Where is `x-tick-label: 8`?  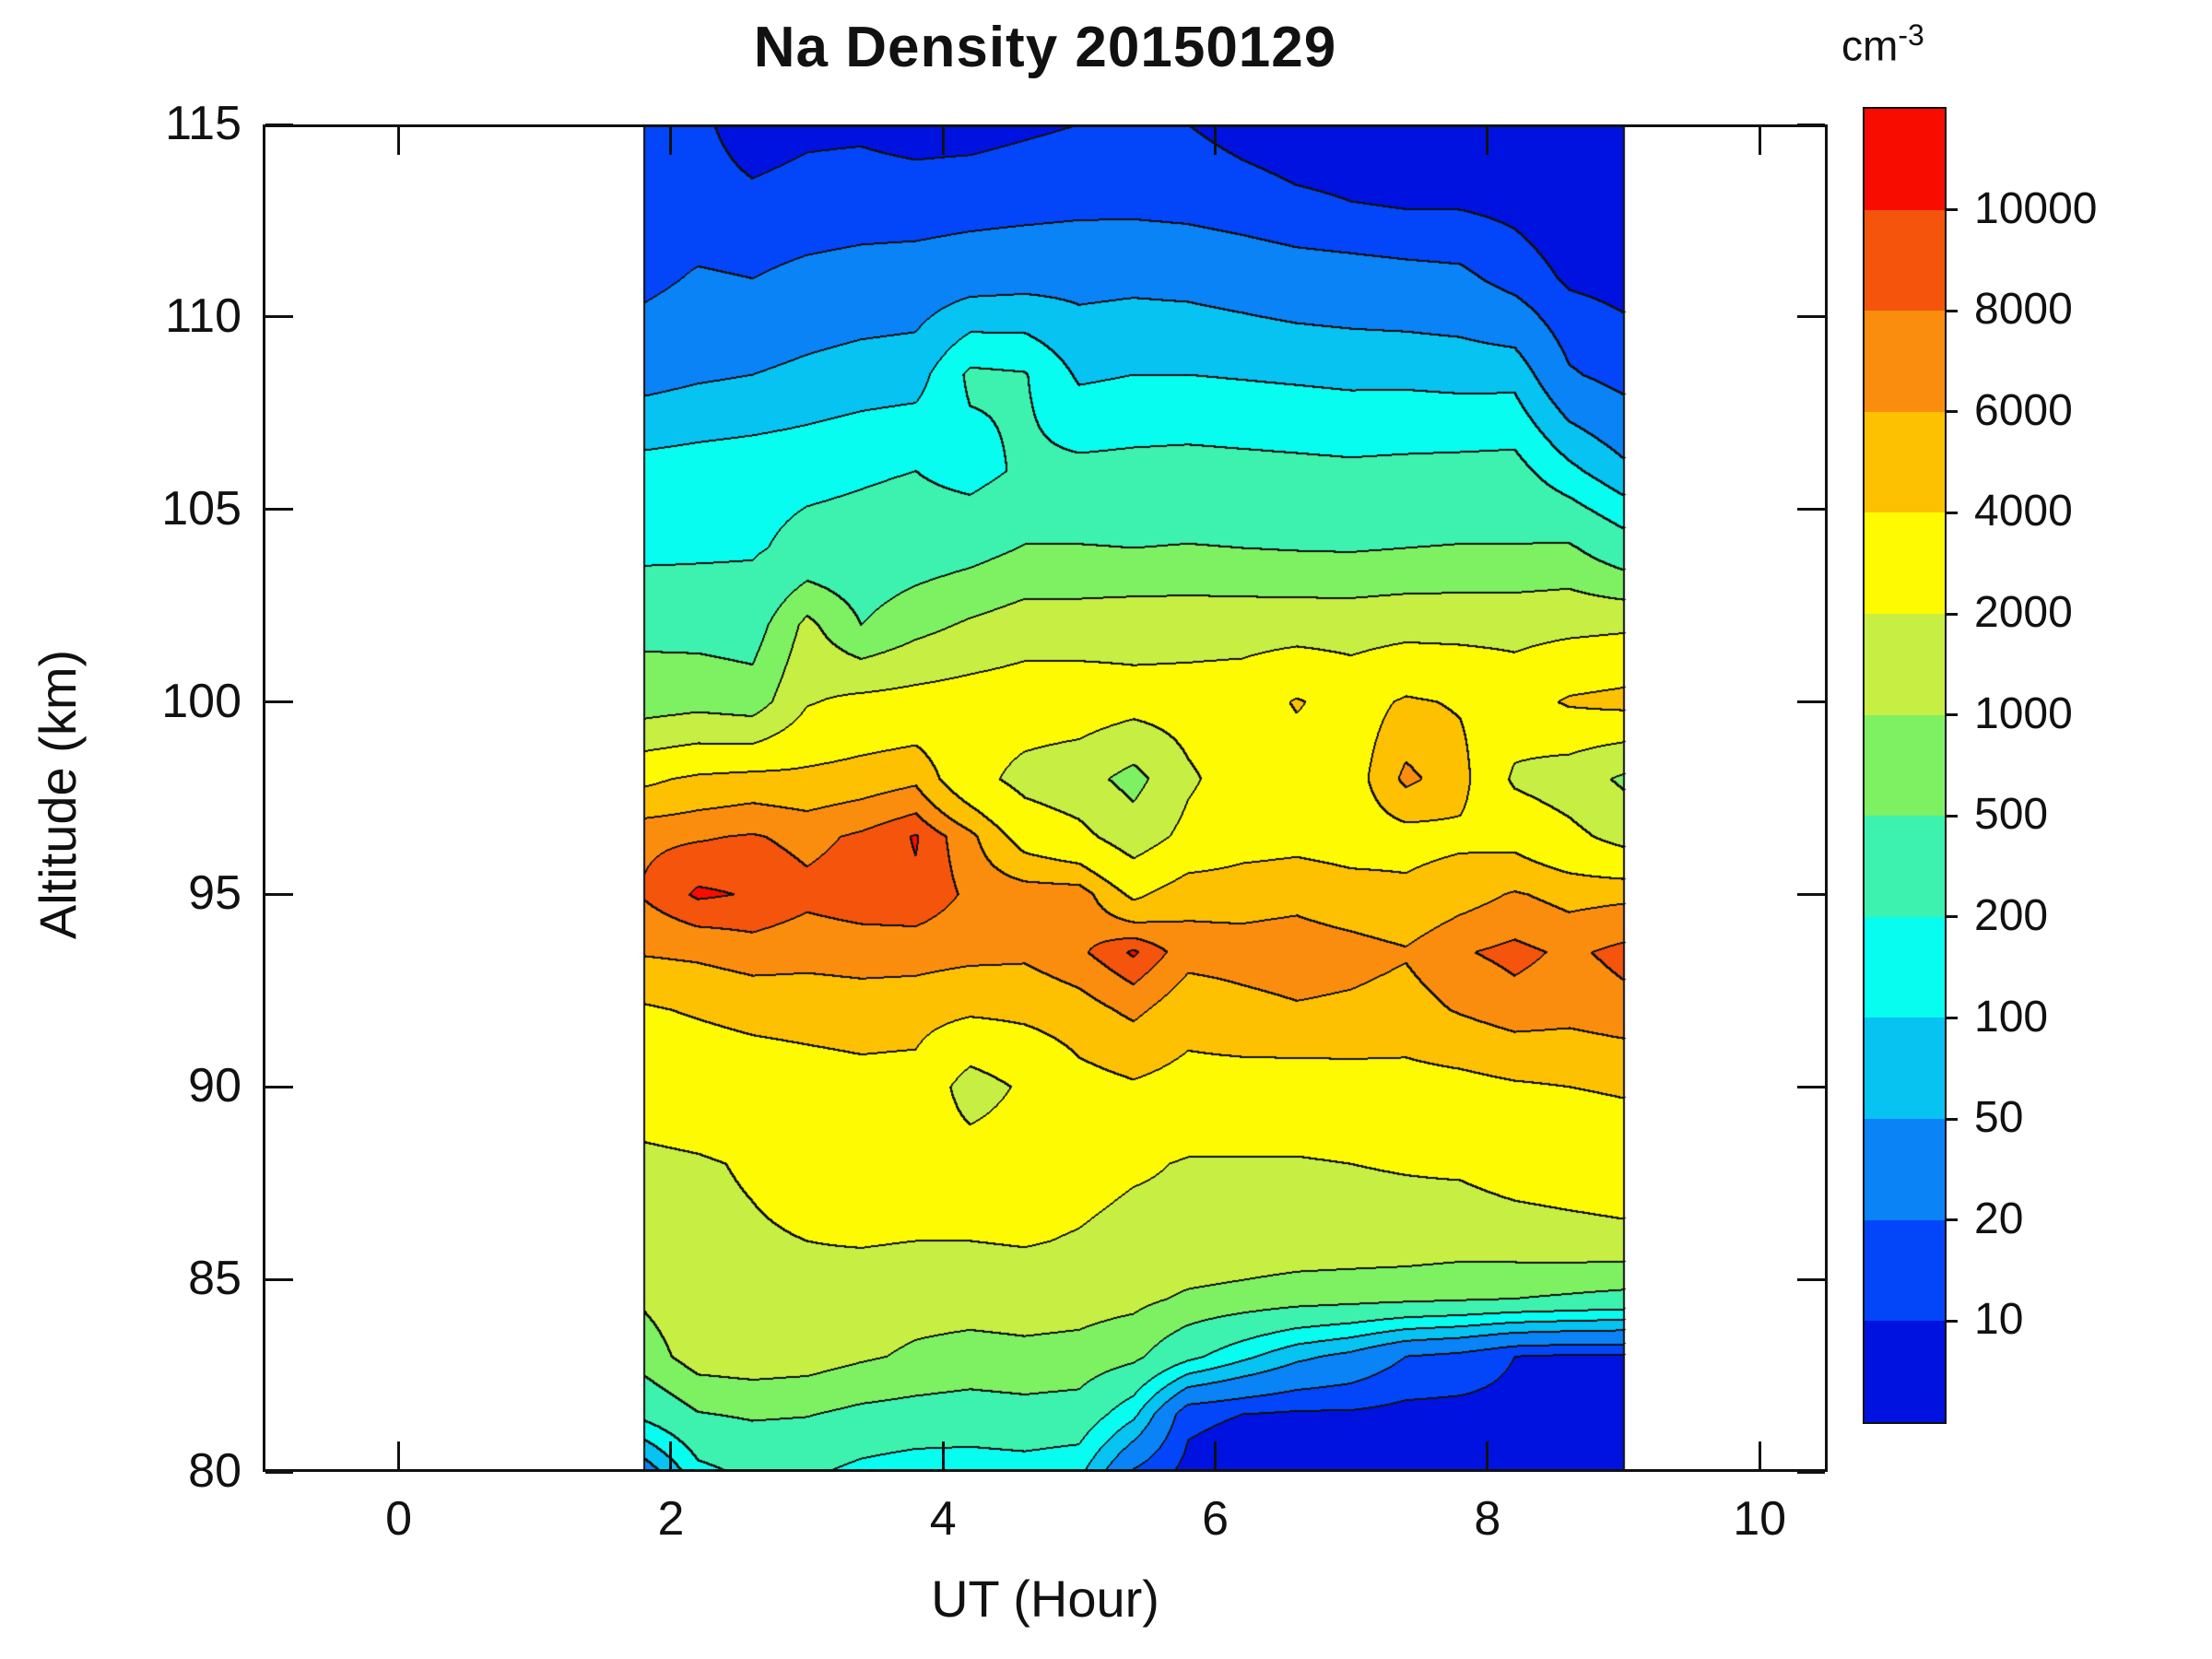
x-tick-label: 8 is located at coordinates (1487, 1519).